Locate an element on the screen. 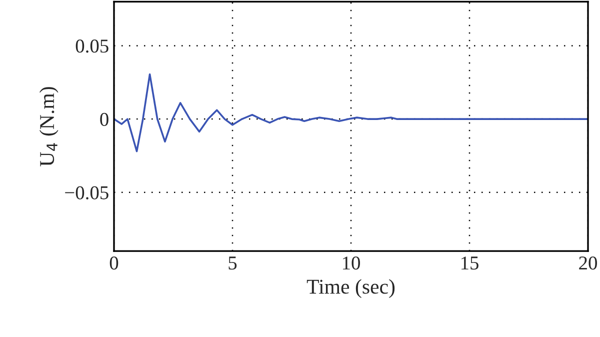 The image size is (600, 337). y-axis-title: U$_{4}$ (N.m) is located at coordinates (48, 126).